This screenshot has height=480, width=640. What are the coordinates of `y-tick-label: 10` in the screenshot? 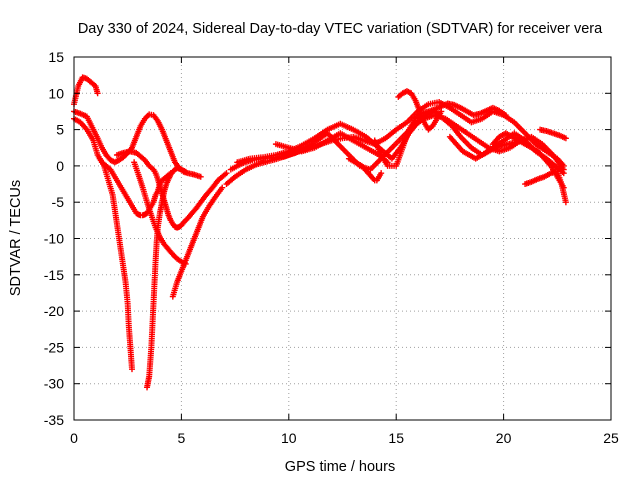 It's located at (56, 93).